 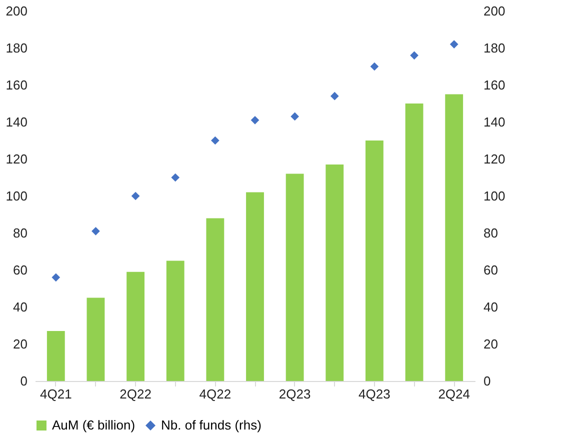 I want to click on y-tick-label: 140, so click(x=17, y=122).